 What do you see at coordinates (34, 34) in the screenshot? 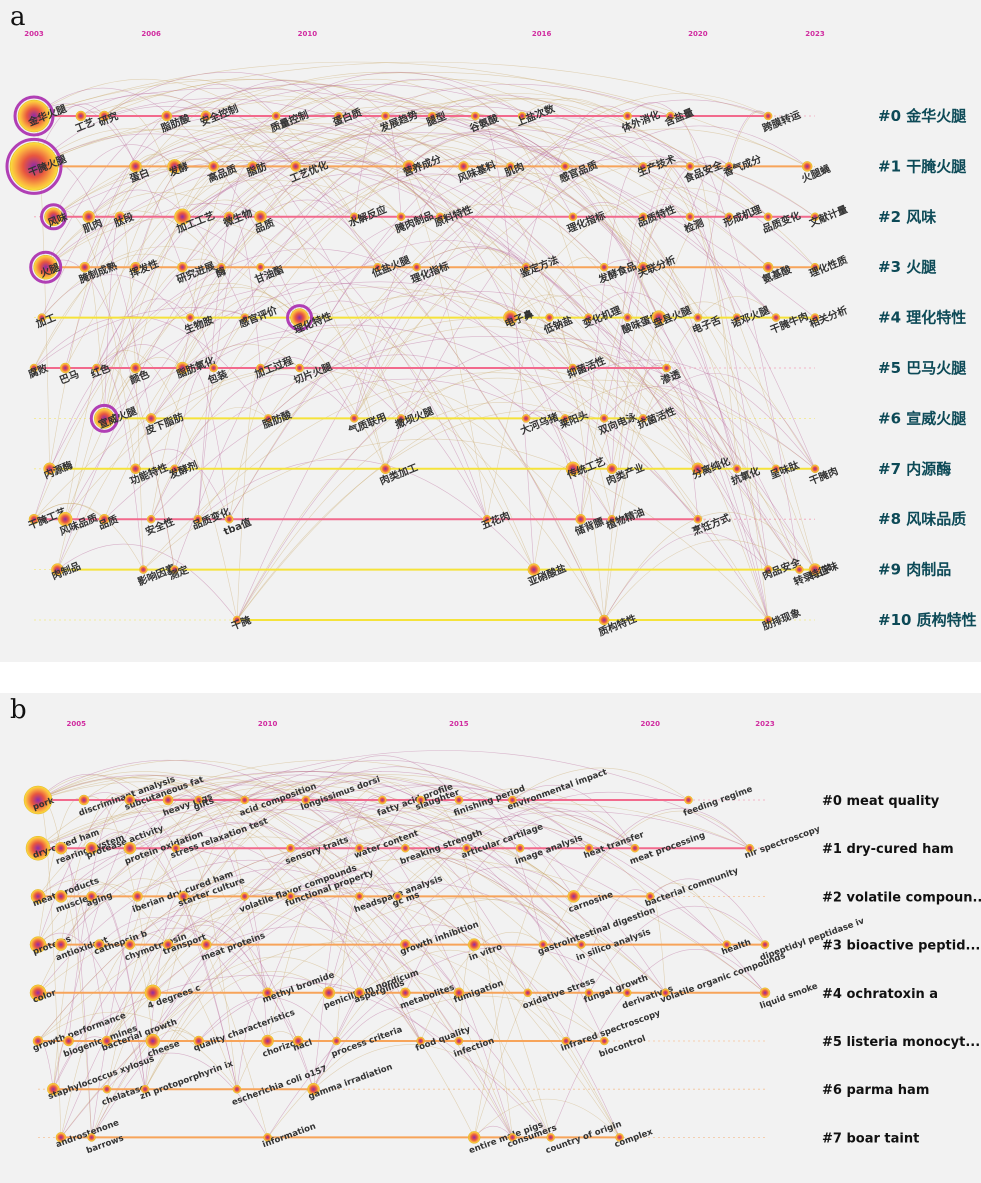
I see `year-label: 2003` at bounding box center [34, 34].